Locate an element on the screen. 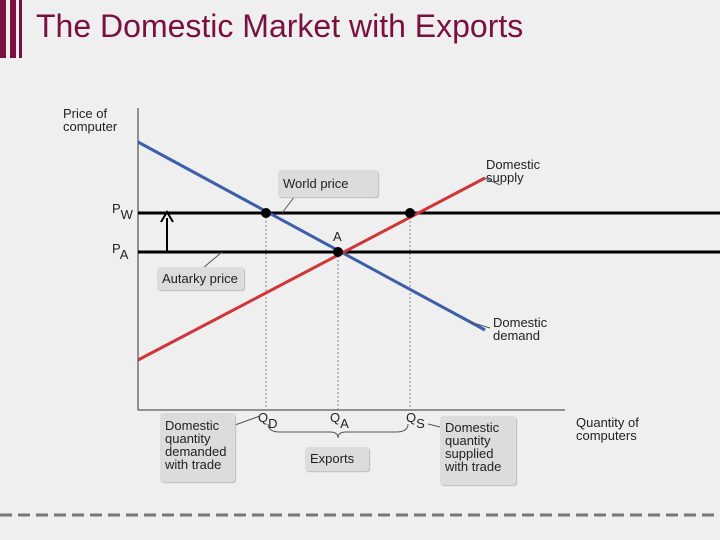 Image resolution: width=720 pixels, height=540 pixels. quantity-label: QS is located at coordinates (415, 420).